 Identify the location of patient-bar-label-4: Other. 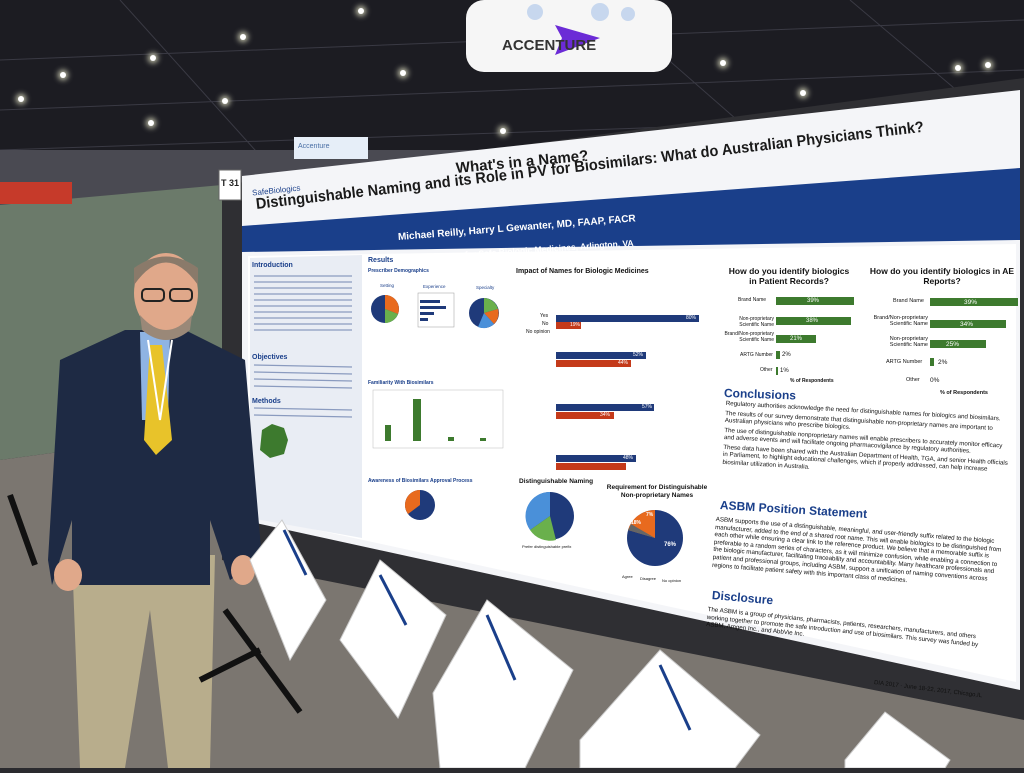
(766, 370).